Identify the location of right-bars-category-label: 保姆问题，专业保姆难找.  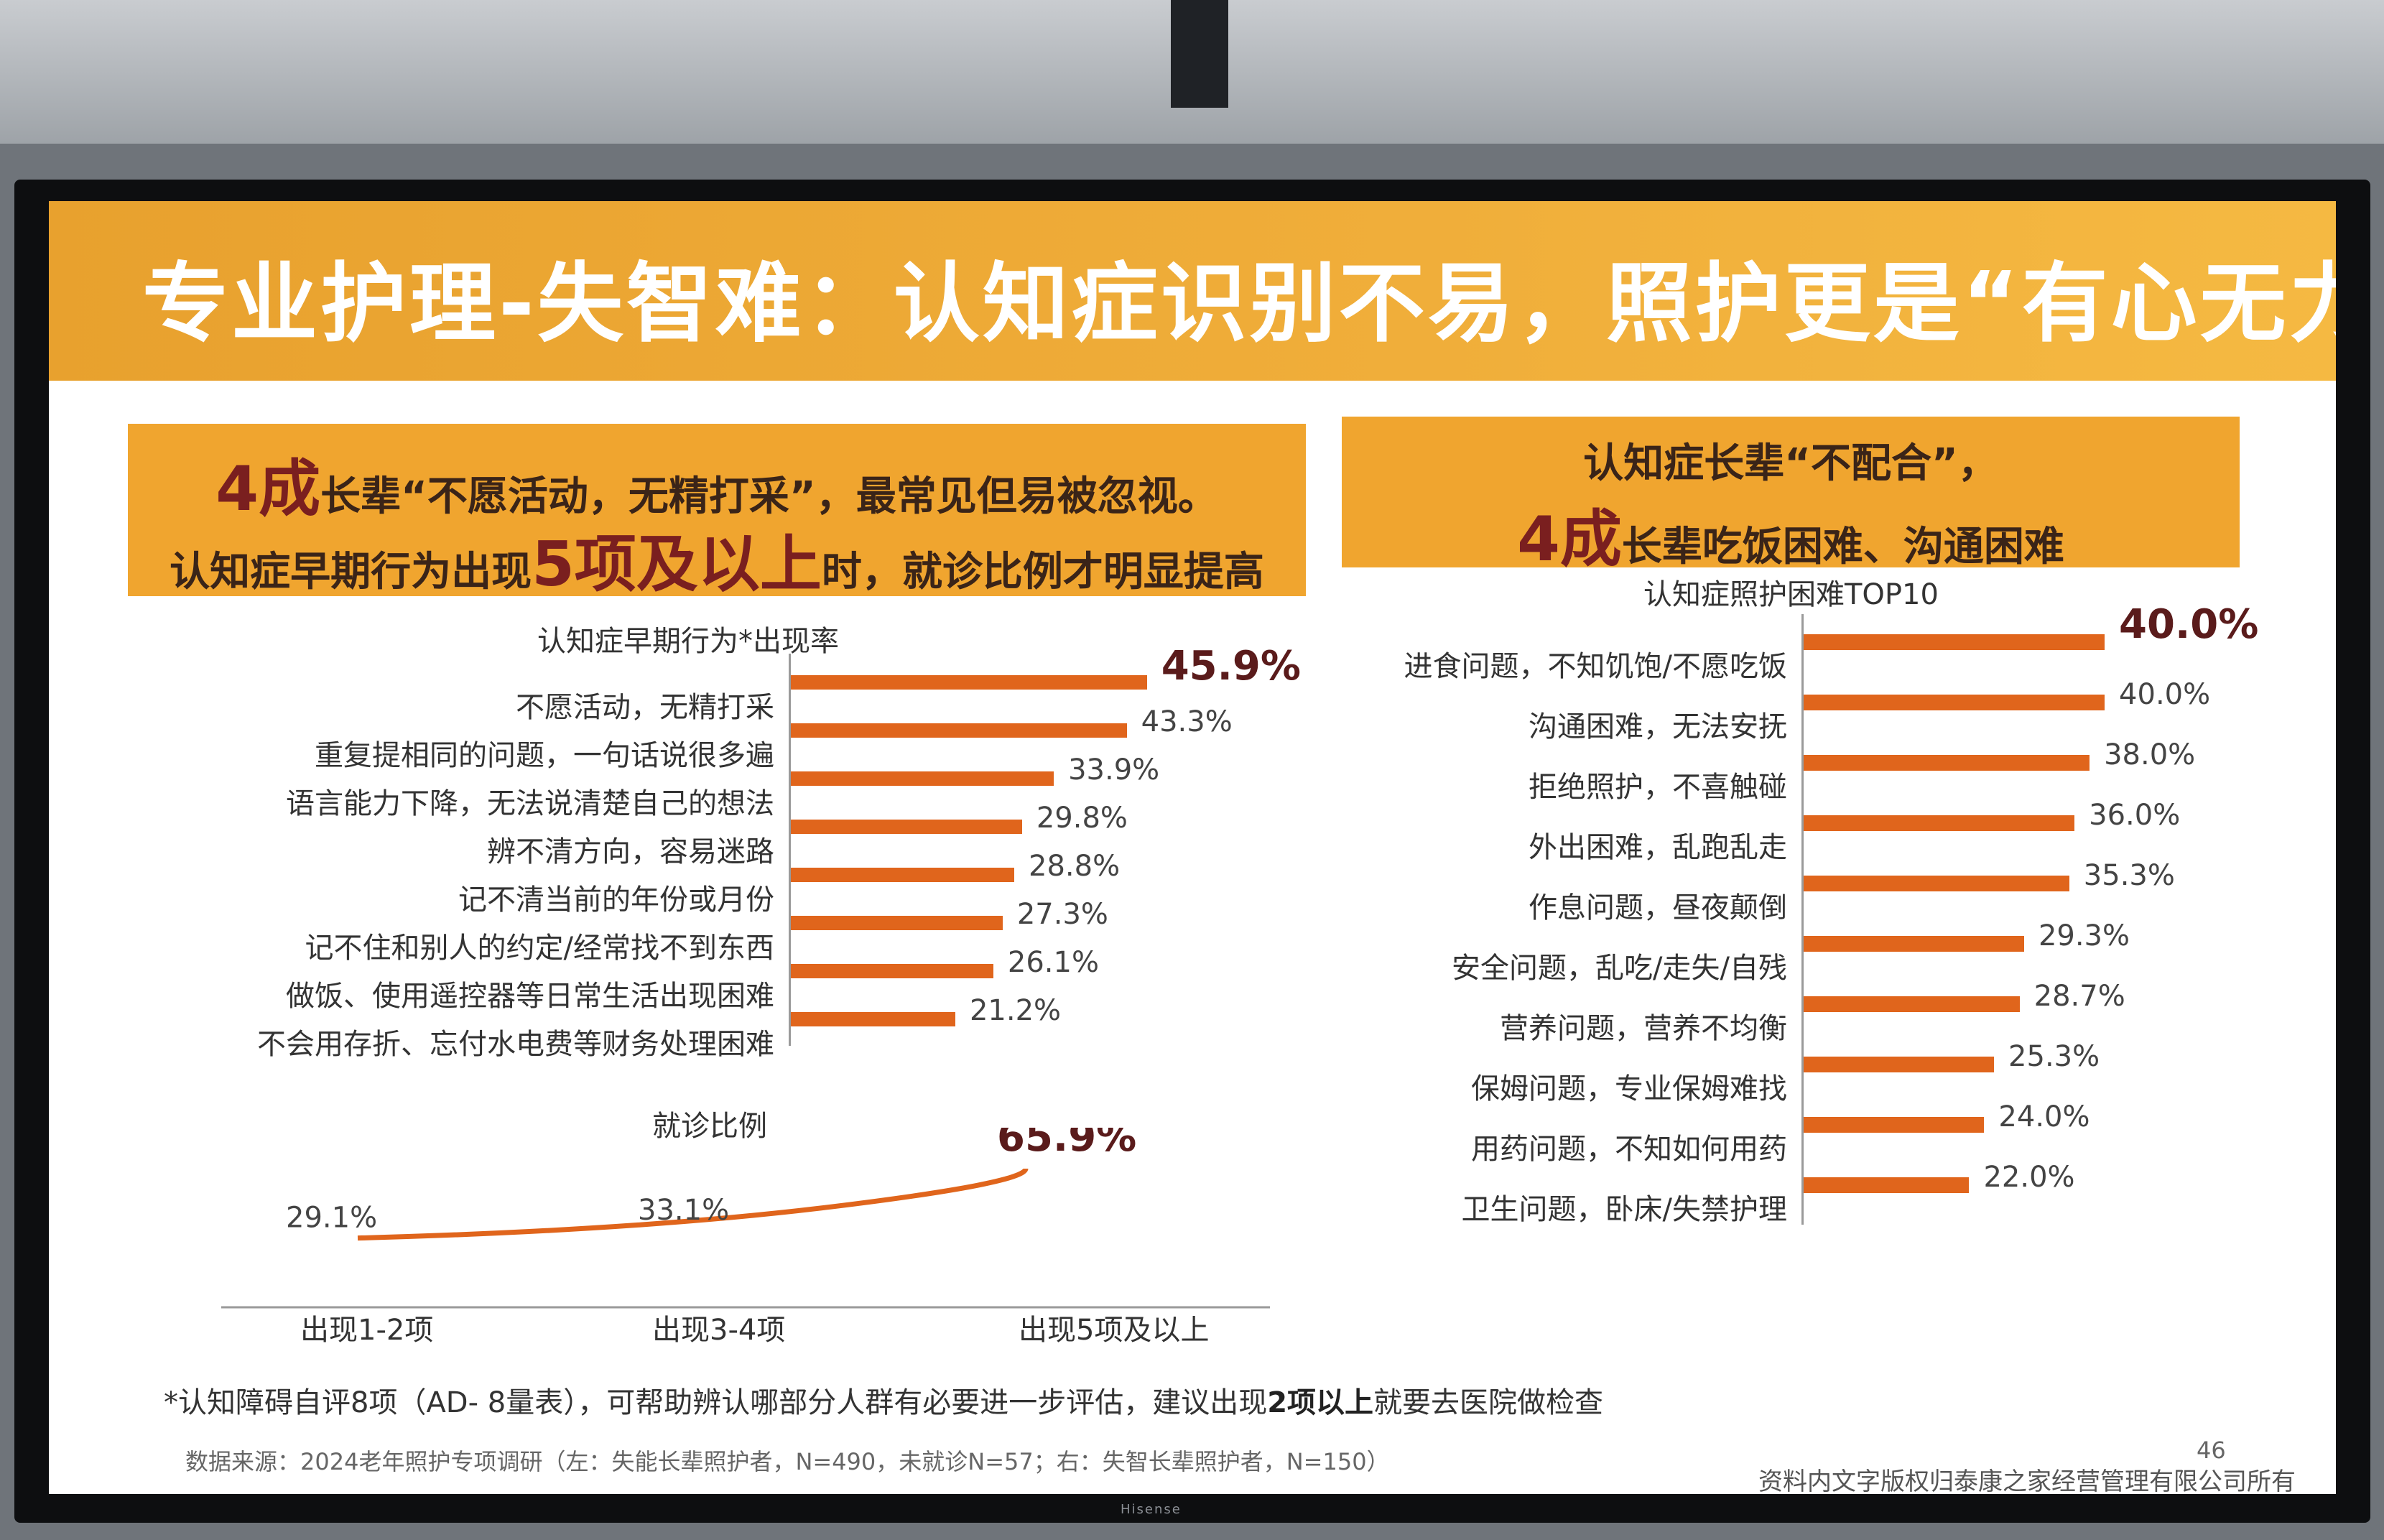
(1629, 1088).